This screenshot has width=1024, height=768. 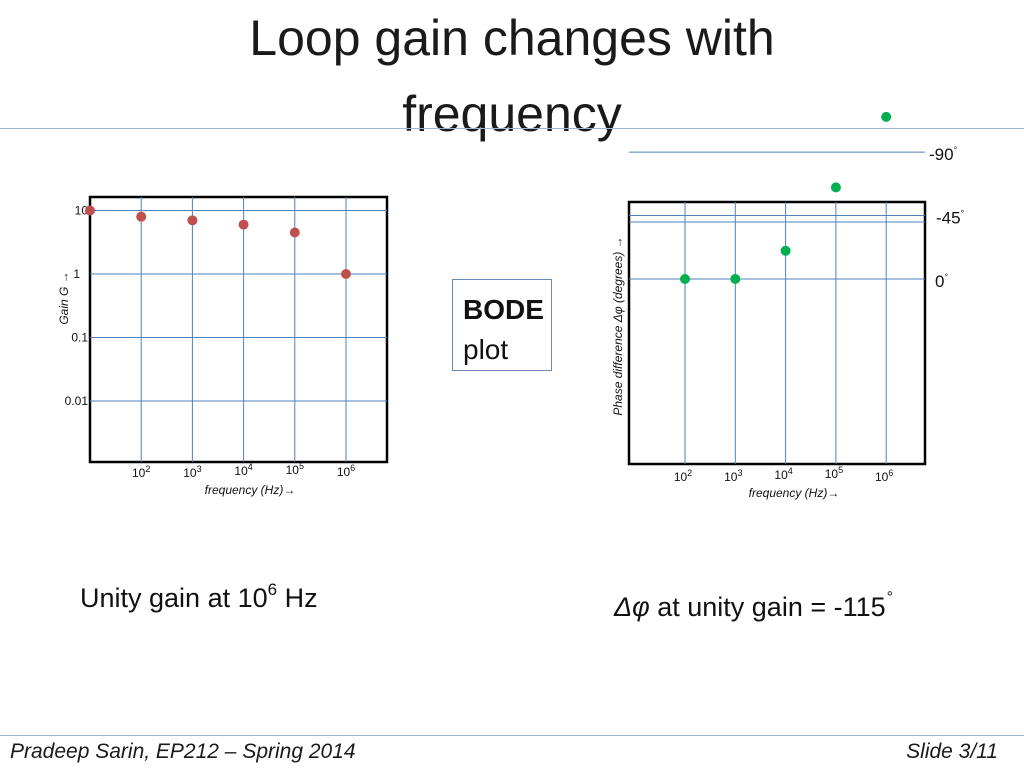 What do you see at coordinates (141, 472) in the screenshot?
I see `gain-x-tick-label: 10²` at bounding box center [141, 472].